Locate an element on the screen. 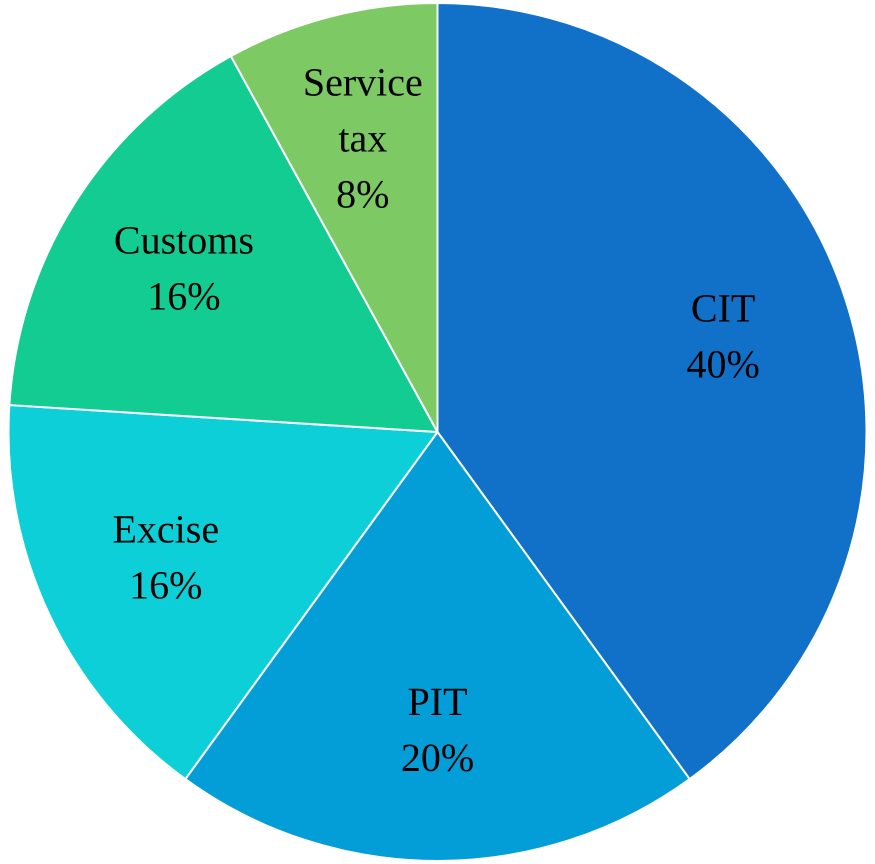 Image resolution: width=875 pixels, height=864 pixels. slice-label: Customs is located at coordinates (184, 240).